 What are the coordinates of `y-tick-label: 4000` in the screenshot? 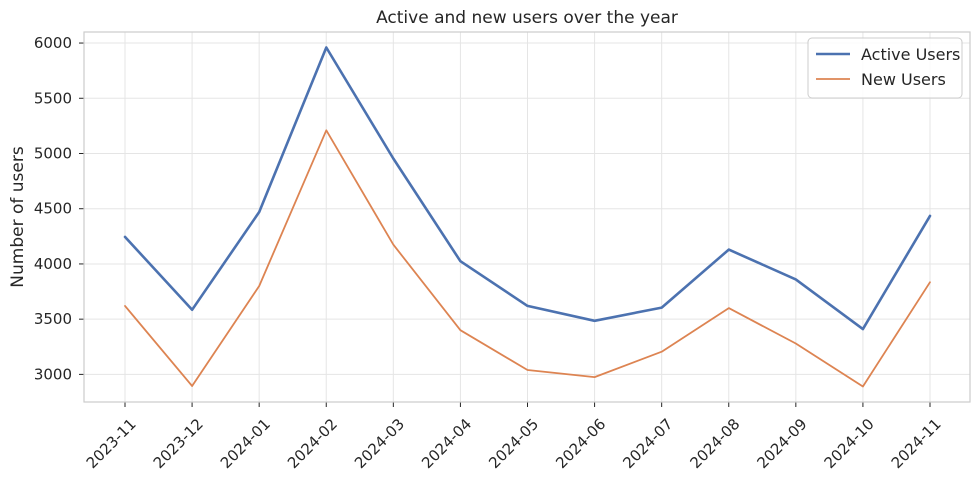 It's located at (53, 264).